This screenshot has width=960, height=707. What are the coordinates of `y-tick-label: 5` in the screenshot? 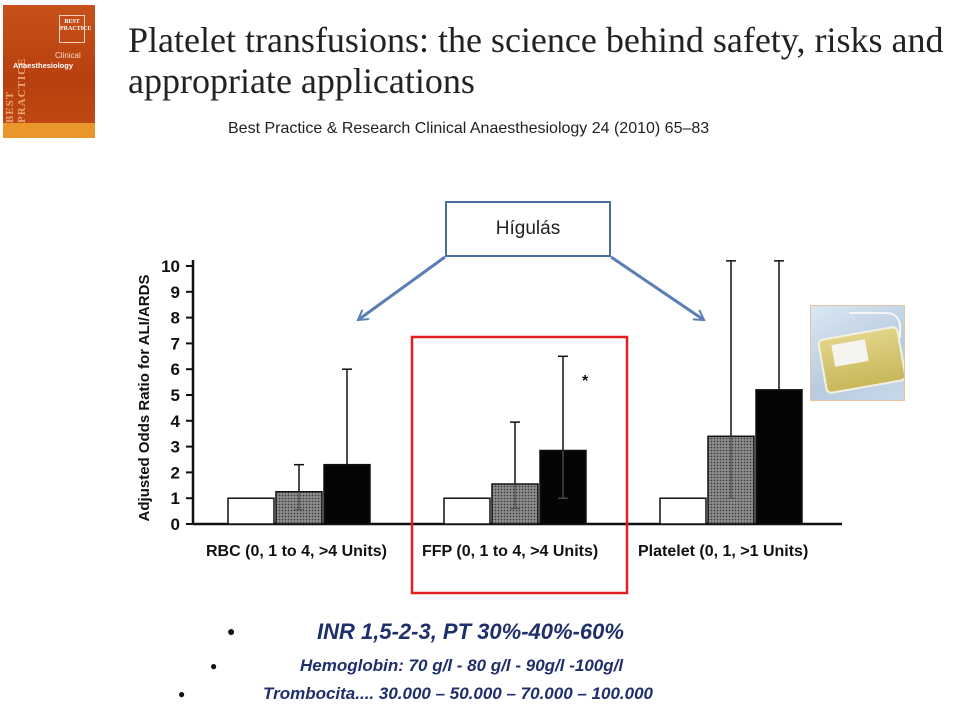 It's located at (175, 395).